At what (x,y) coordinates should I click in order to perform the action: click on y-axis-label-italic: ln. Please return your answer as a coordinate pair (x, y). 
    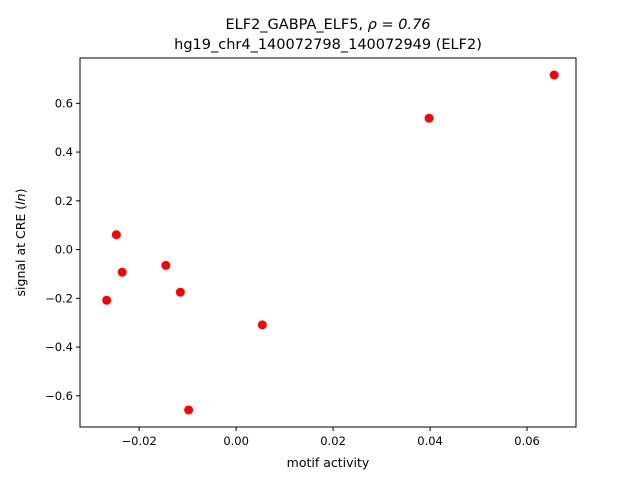
    Looking at the image, I should click on (20, 198).